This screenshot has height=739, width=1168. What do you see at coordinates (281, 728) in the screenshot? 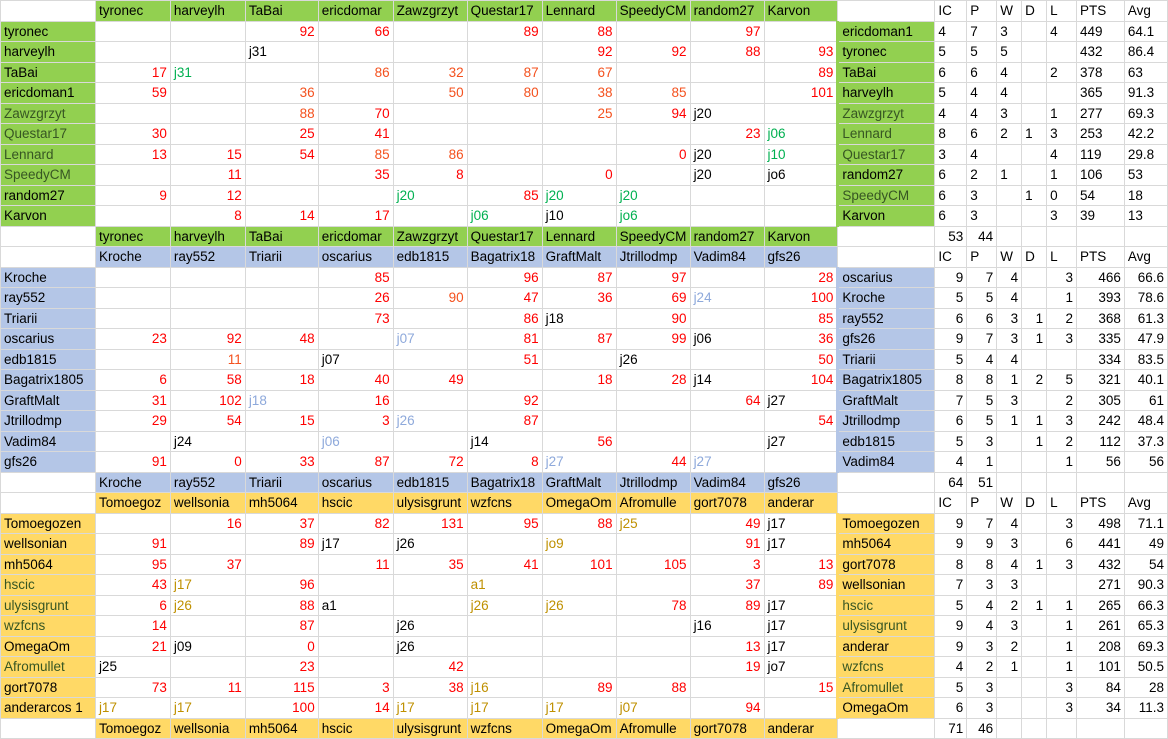
I see `column-footer: mh5064` at bounding box center [281, 728].